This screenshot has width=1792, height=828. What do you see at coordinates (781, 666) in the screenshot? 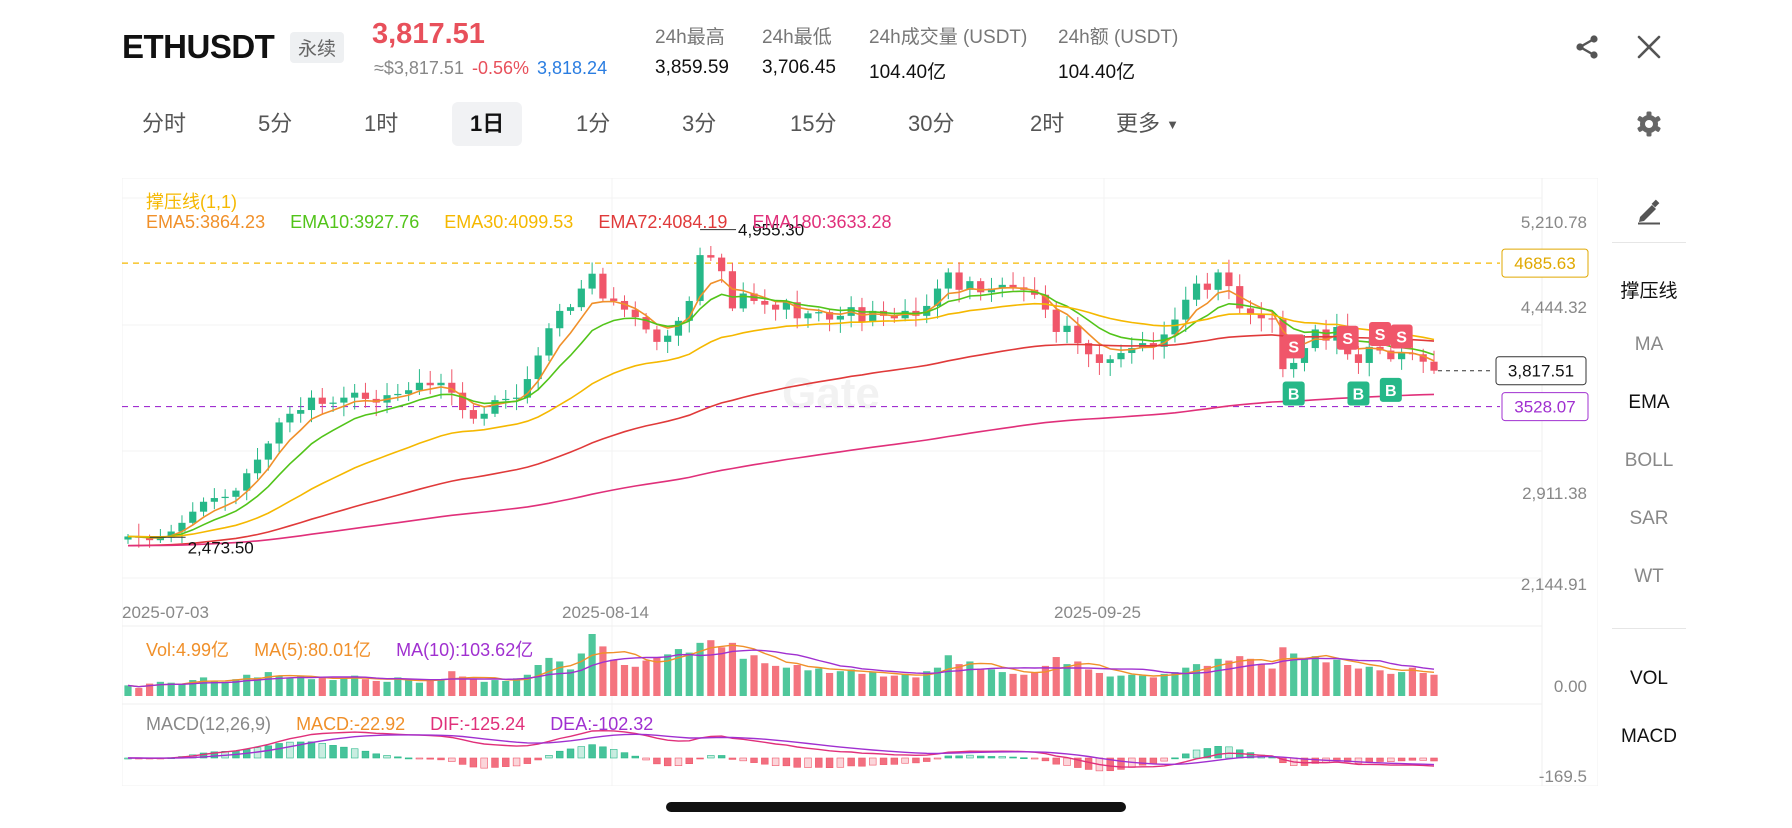
I see `vol-ma5-line` at bounding box center [781, 666].